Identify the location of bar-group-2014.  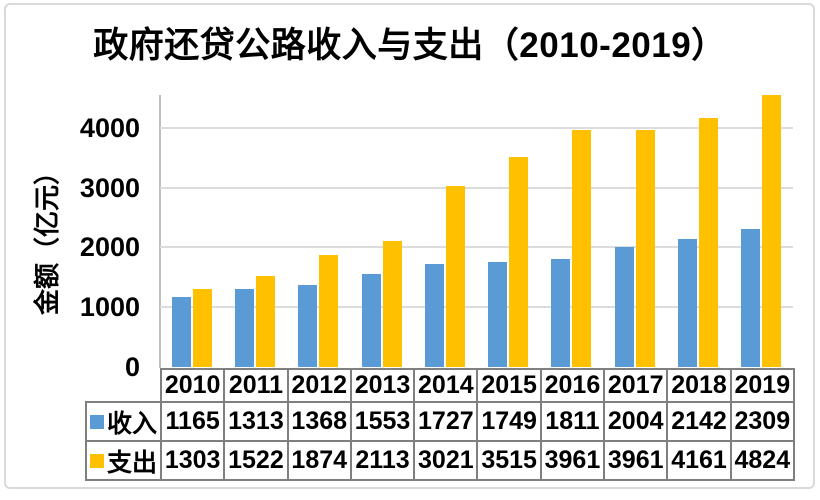
(444, 231).